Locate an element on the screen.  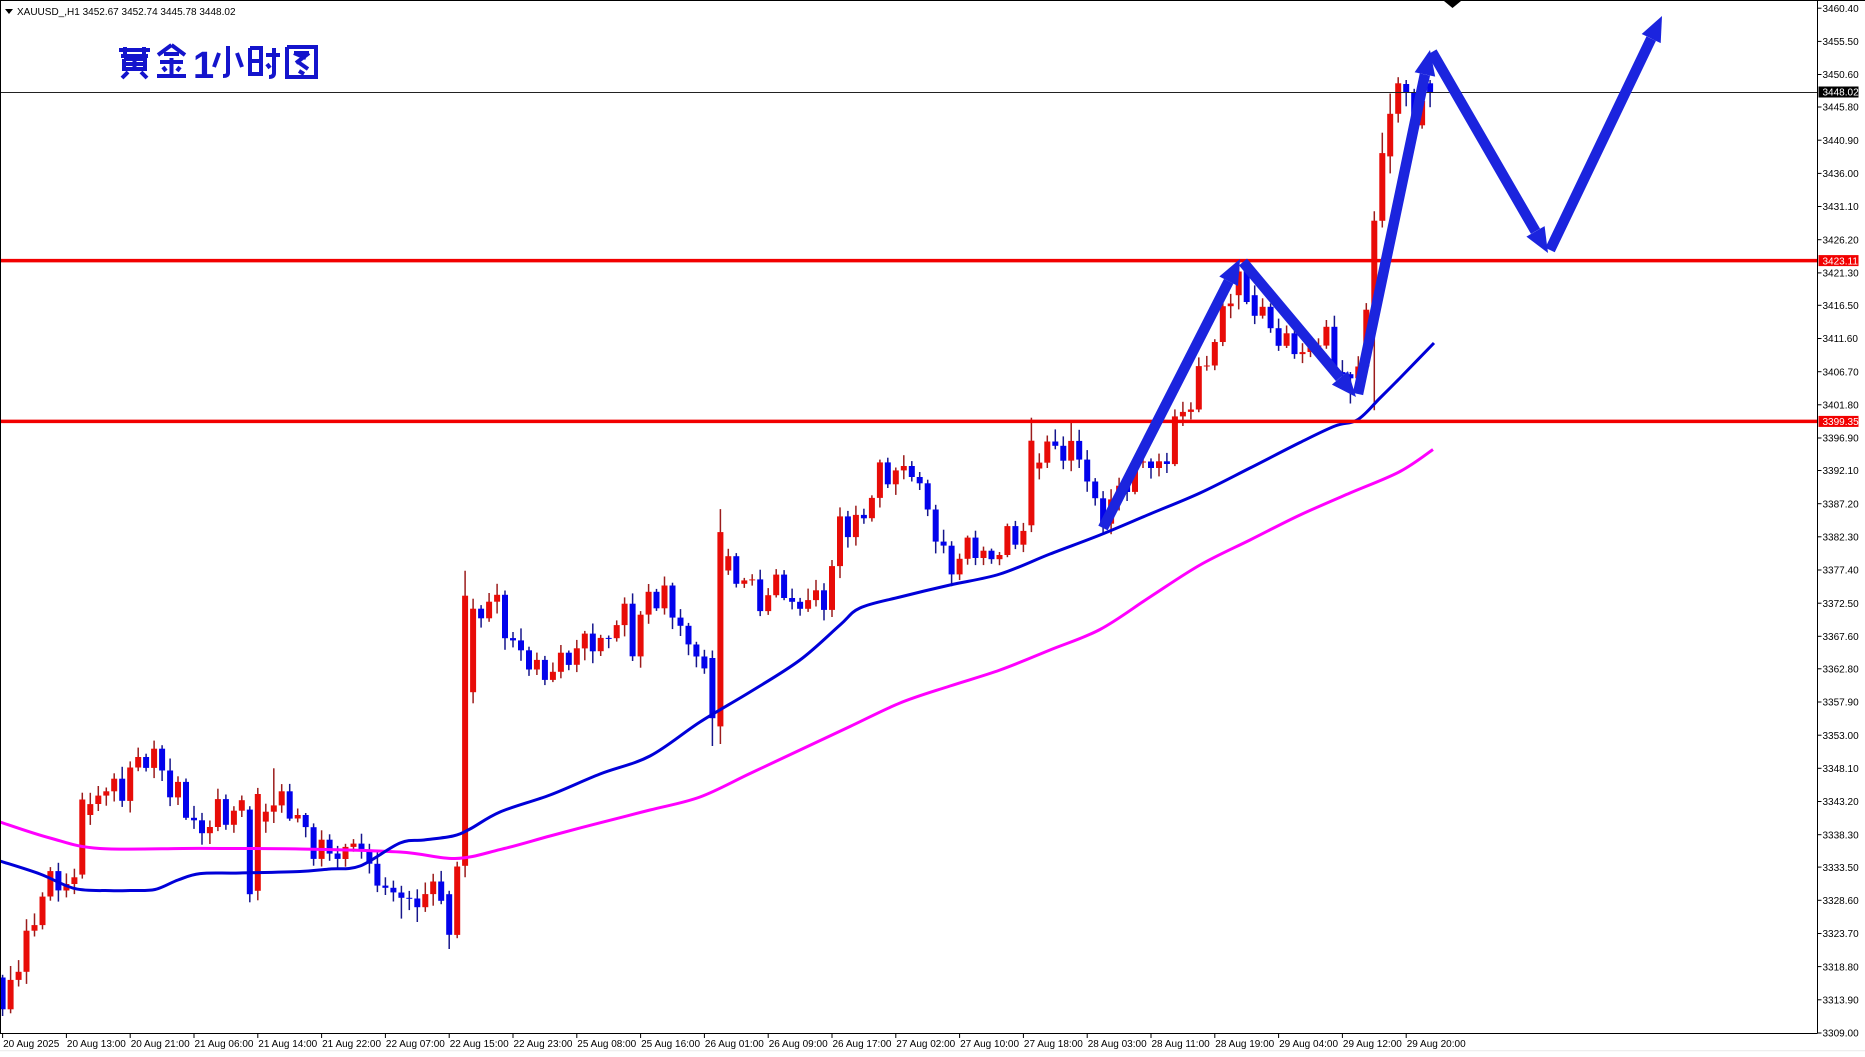
svg-text: 22 Aug 23:00 is located at coordinates (543, 1044).